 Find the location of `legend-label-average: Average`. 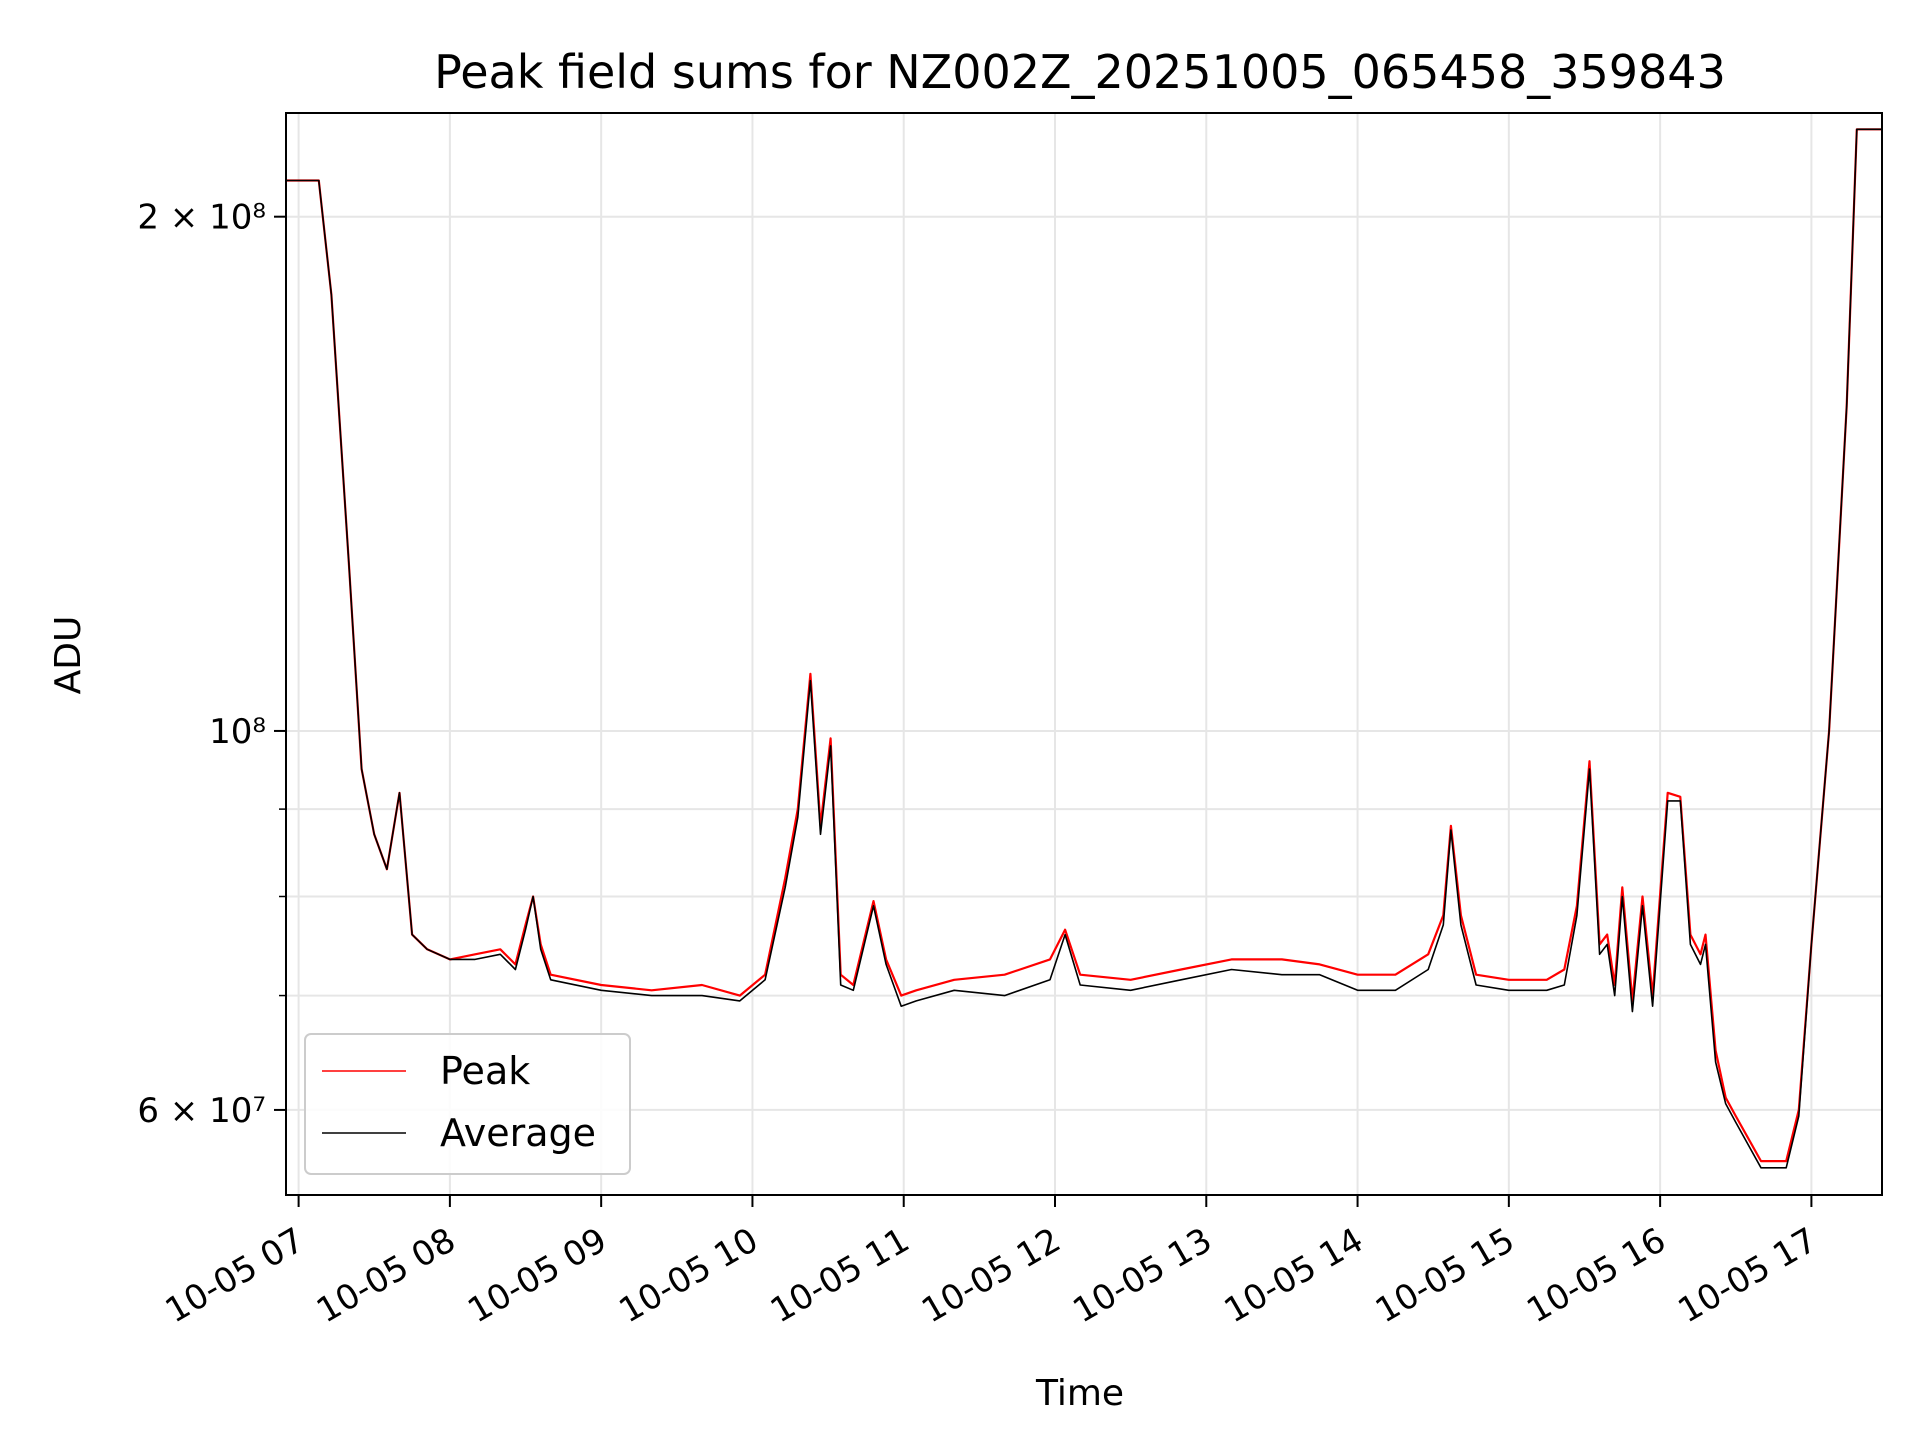

legend-label-average: Average is located at coordinates (518, 1133).